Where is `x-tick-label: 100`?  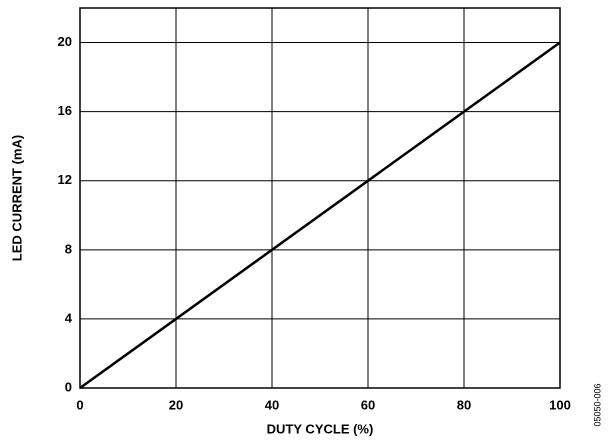
x-tick-label: 100 is located at coordinates (560, 404).